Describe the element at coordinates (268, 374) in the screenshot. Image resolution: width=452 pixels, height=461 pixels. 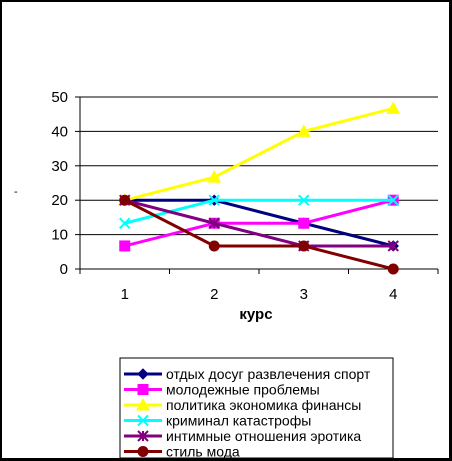
I see `legend-label: отдых досуг развлечения спорт` at that location.